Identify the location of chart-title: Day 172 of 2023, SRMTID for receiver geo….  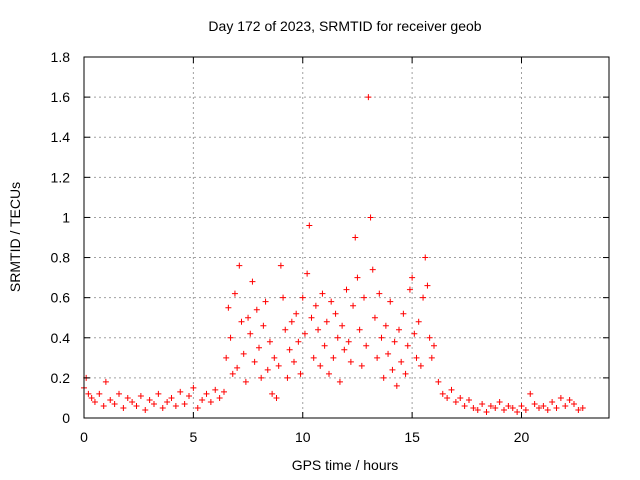
(344, 26).